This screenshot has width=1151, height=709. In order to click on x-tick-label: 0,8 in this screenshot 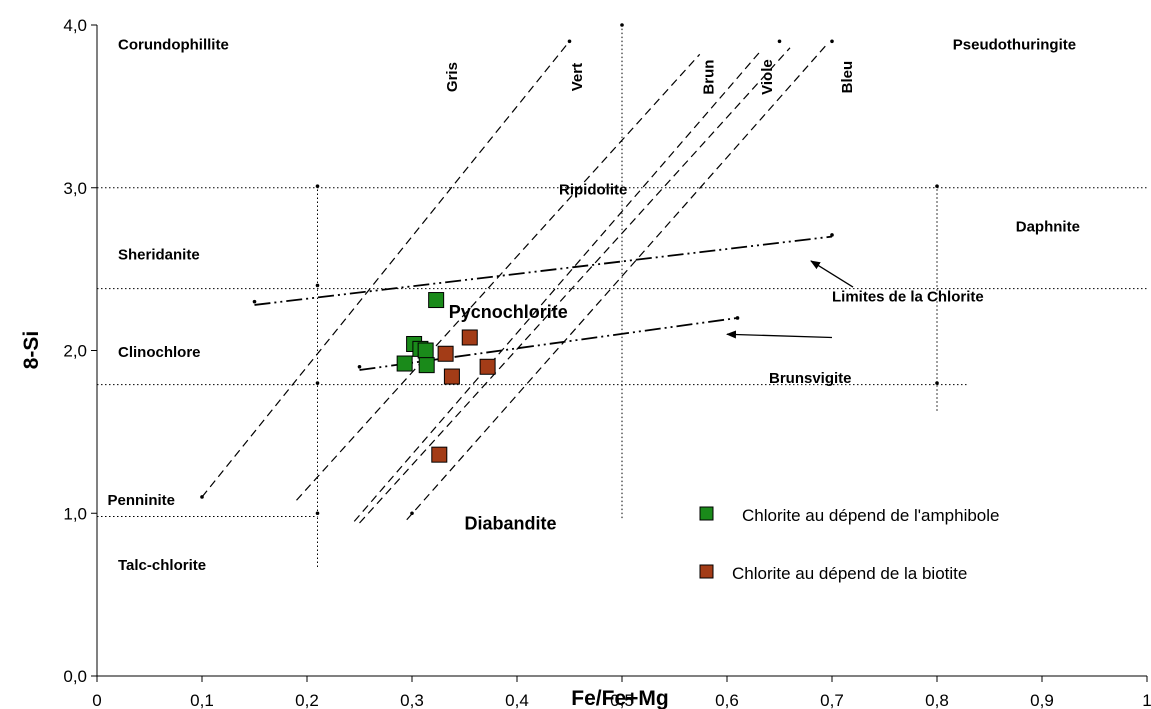, I will do `click(937, 700)`.